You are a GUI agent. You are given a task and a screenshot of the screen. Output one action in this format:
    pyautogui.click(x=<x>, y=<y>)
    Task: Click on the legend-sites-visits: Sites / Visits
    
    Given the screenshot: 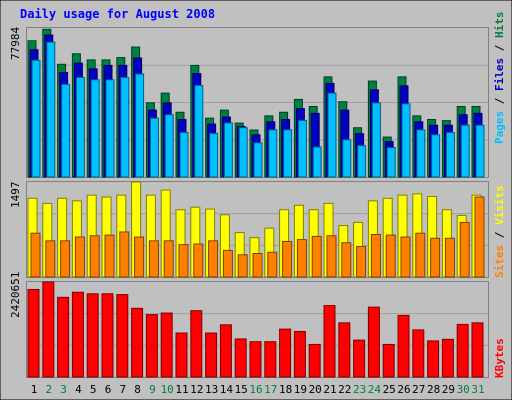 What is the action you would take?
    pyautogui.click(x=499, y=231)
    